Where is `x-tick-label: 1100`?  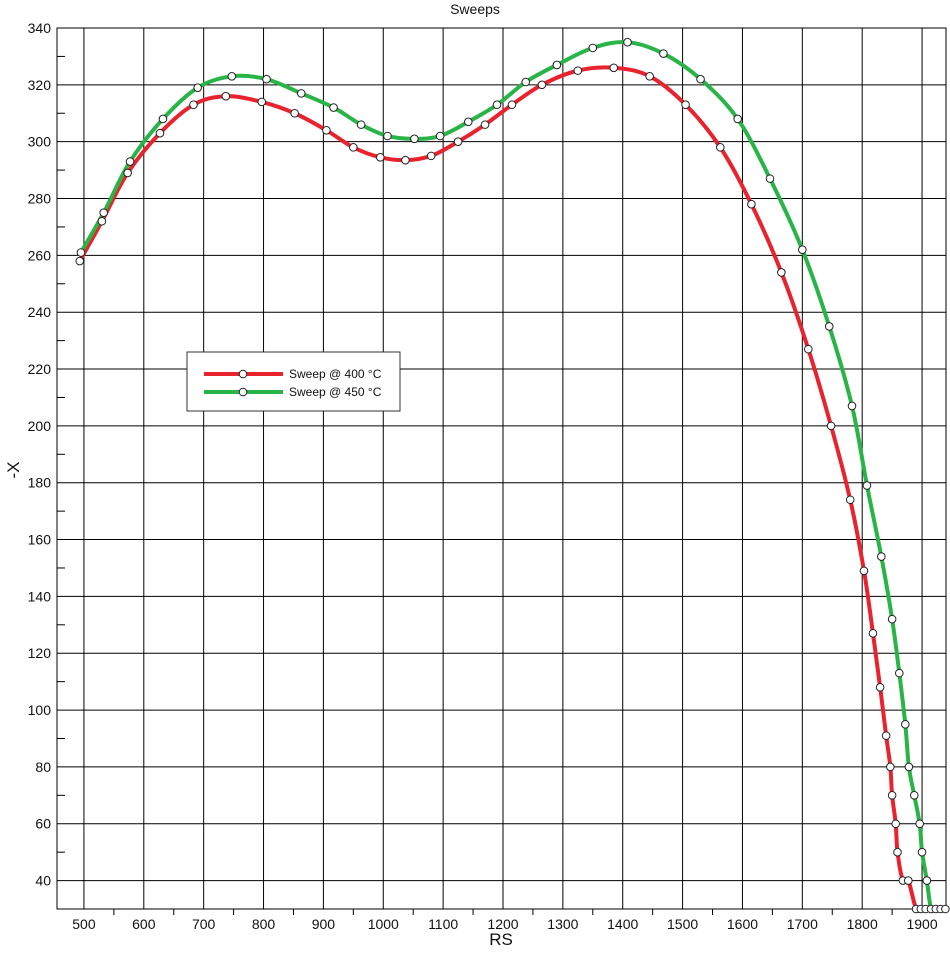
x-tick-label: 1100 is located at coordinates (443, 924).